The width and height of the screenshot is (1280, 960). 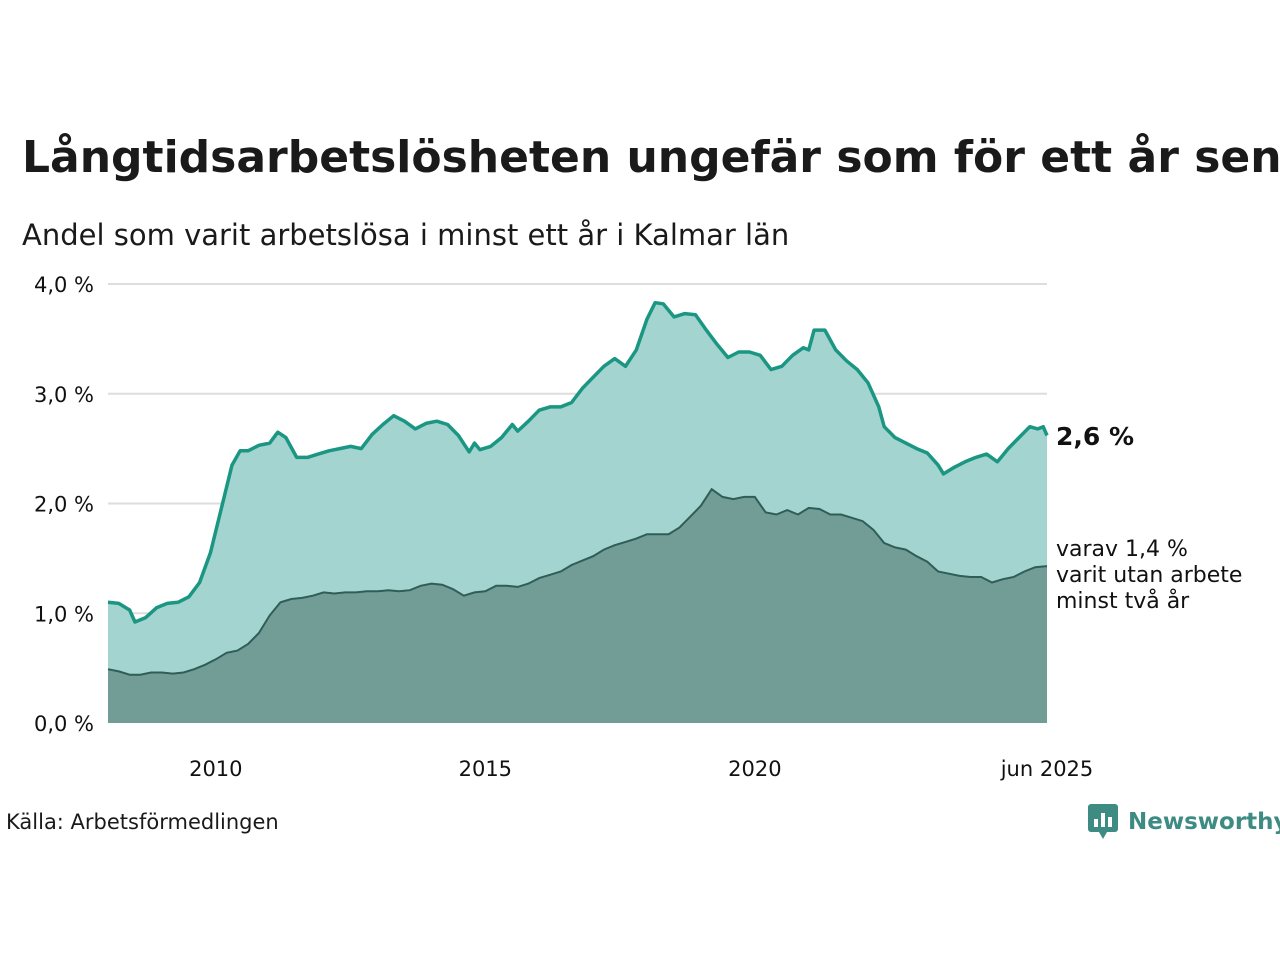 What do you see at coordinates (64, 724) in the screenshot?
I see `y-tick-label: 0,0 %` at bounding box center [64, 724].